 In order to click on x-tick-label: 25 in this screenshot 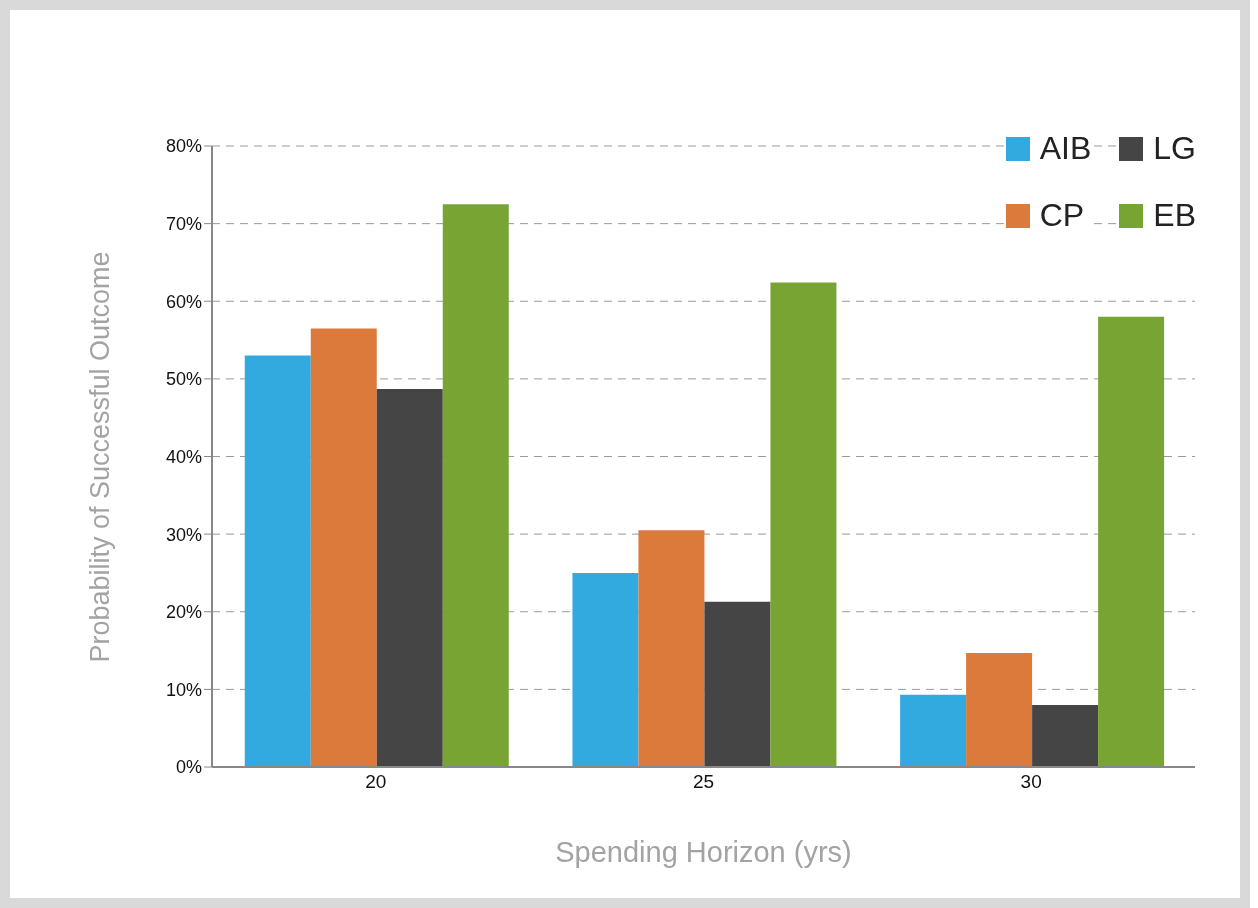, I will do `click(703, 782)`.